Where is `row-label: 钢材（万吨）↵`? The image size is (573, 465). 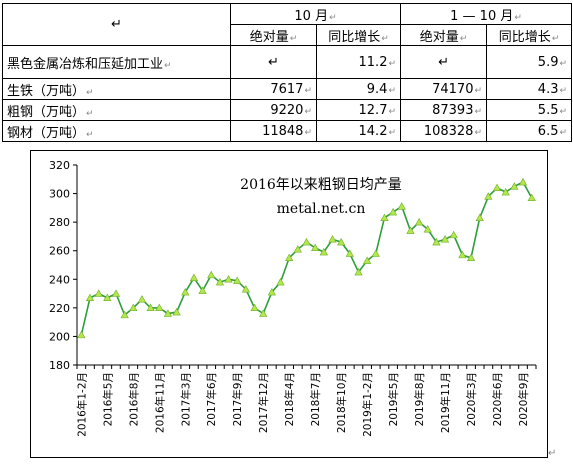
row-label: 钢材（万吨）↵ is located at coordinates (116, 131).